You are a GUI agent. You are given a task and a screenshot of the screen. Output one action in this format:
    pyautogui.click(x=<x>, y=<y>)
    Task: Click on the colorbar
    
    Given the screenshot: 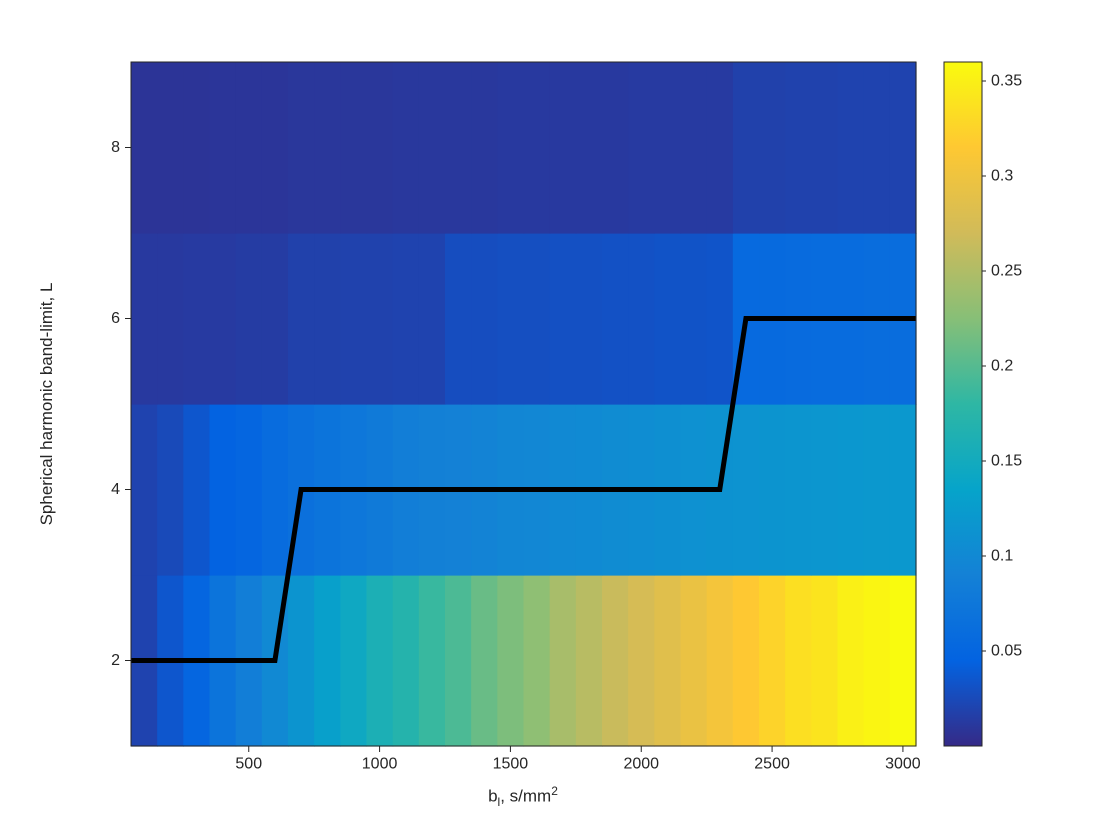 What is the action you would take?
    pyautogui.click(x=963, y=404)
    